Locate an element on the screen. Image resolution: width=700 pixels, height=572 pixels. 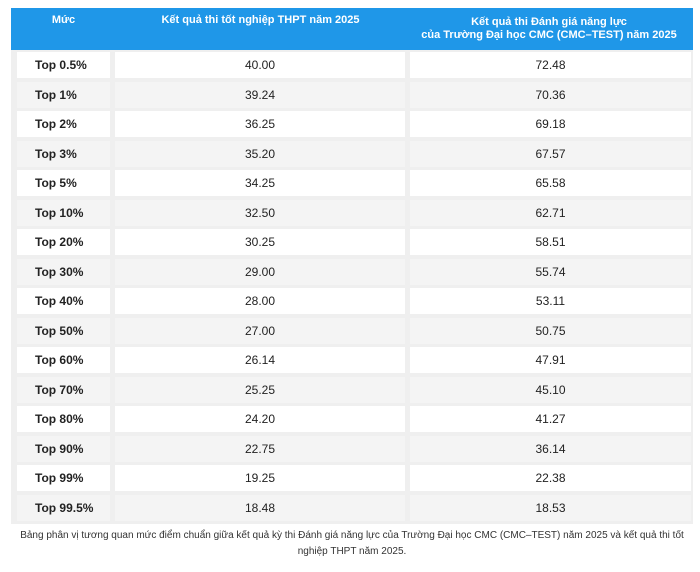
cmc-score-cell: 55.74 is located at coordinates (550, 271).